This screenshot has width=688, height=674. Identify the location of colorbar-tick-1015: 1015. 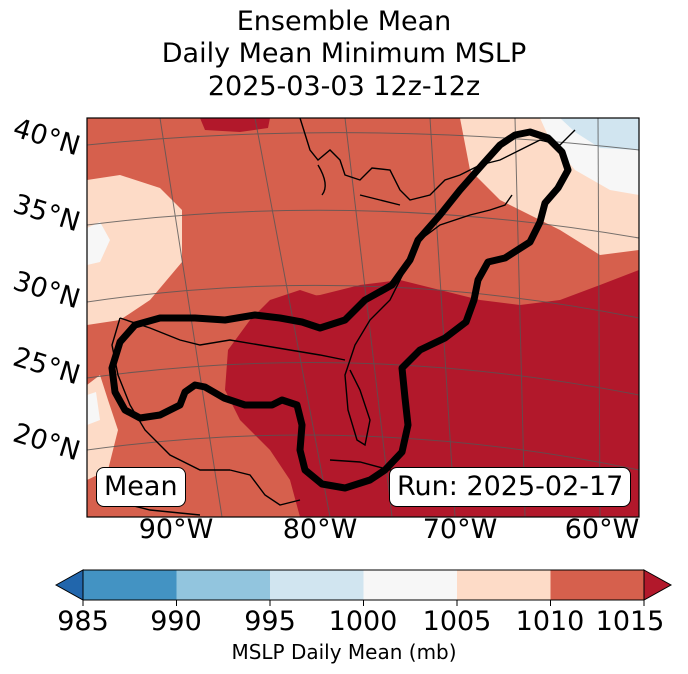
(630, 621).